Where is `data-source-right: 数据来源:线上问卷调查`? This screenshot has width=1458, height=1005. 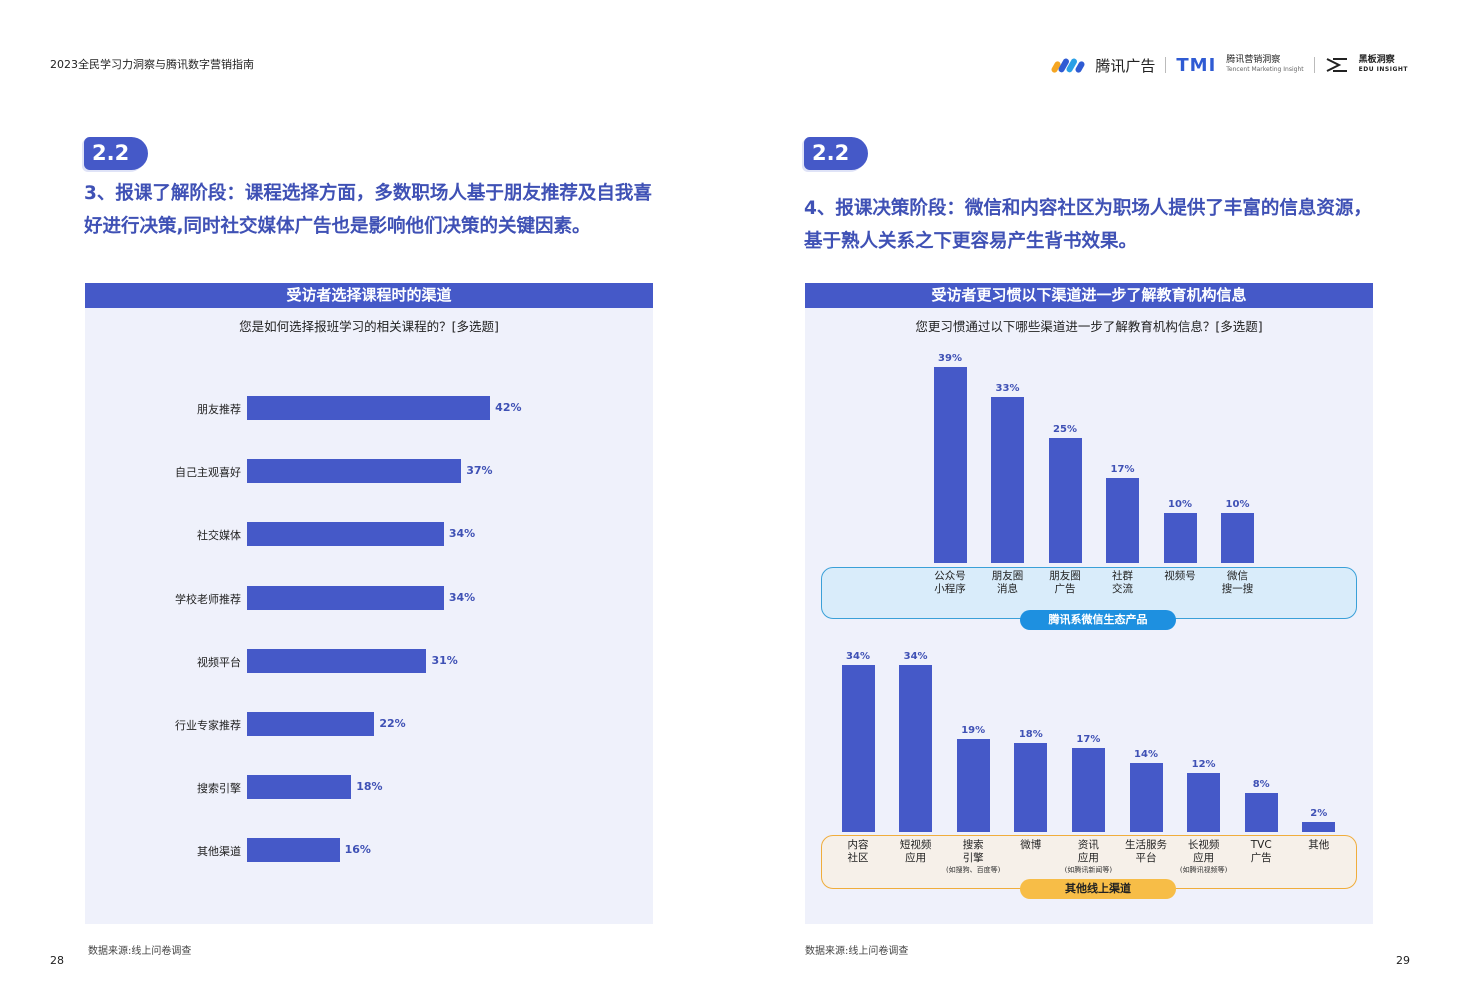 data-source-right: 数据来源:线上问卷调查 is located at coordinates (857, 951).